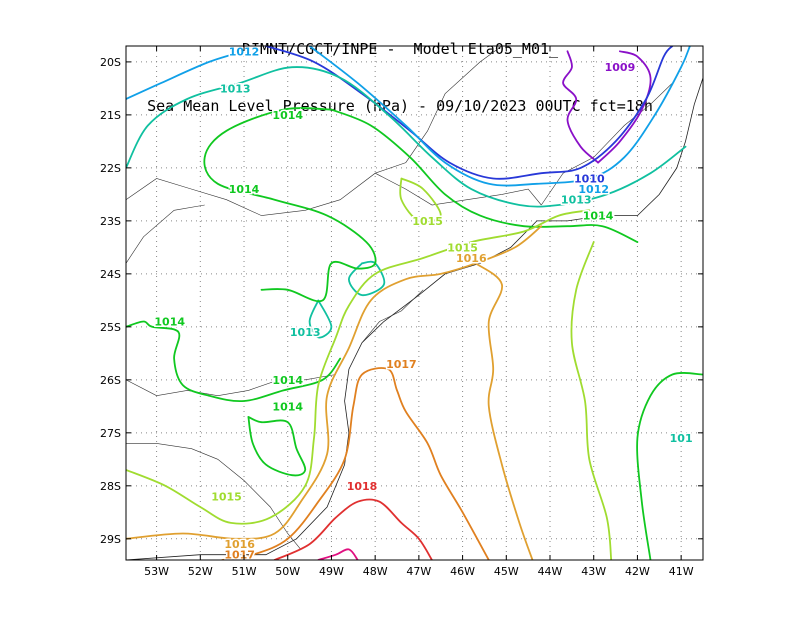 This screenshot has height=618, width=800. Describe the element at coordinates (287, 571) in the screenshot. I see `x-tick-label: 50W` at that location.